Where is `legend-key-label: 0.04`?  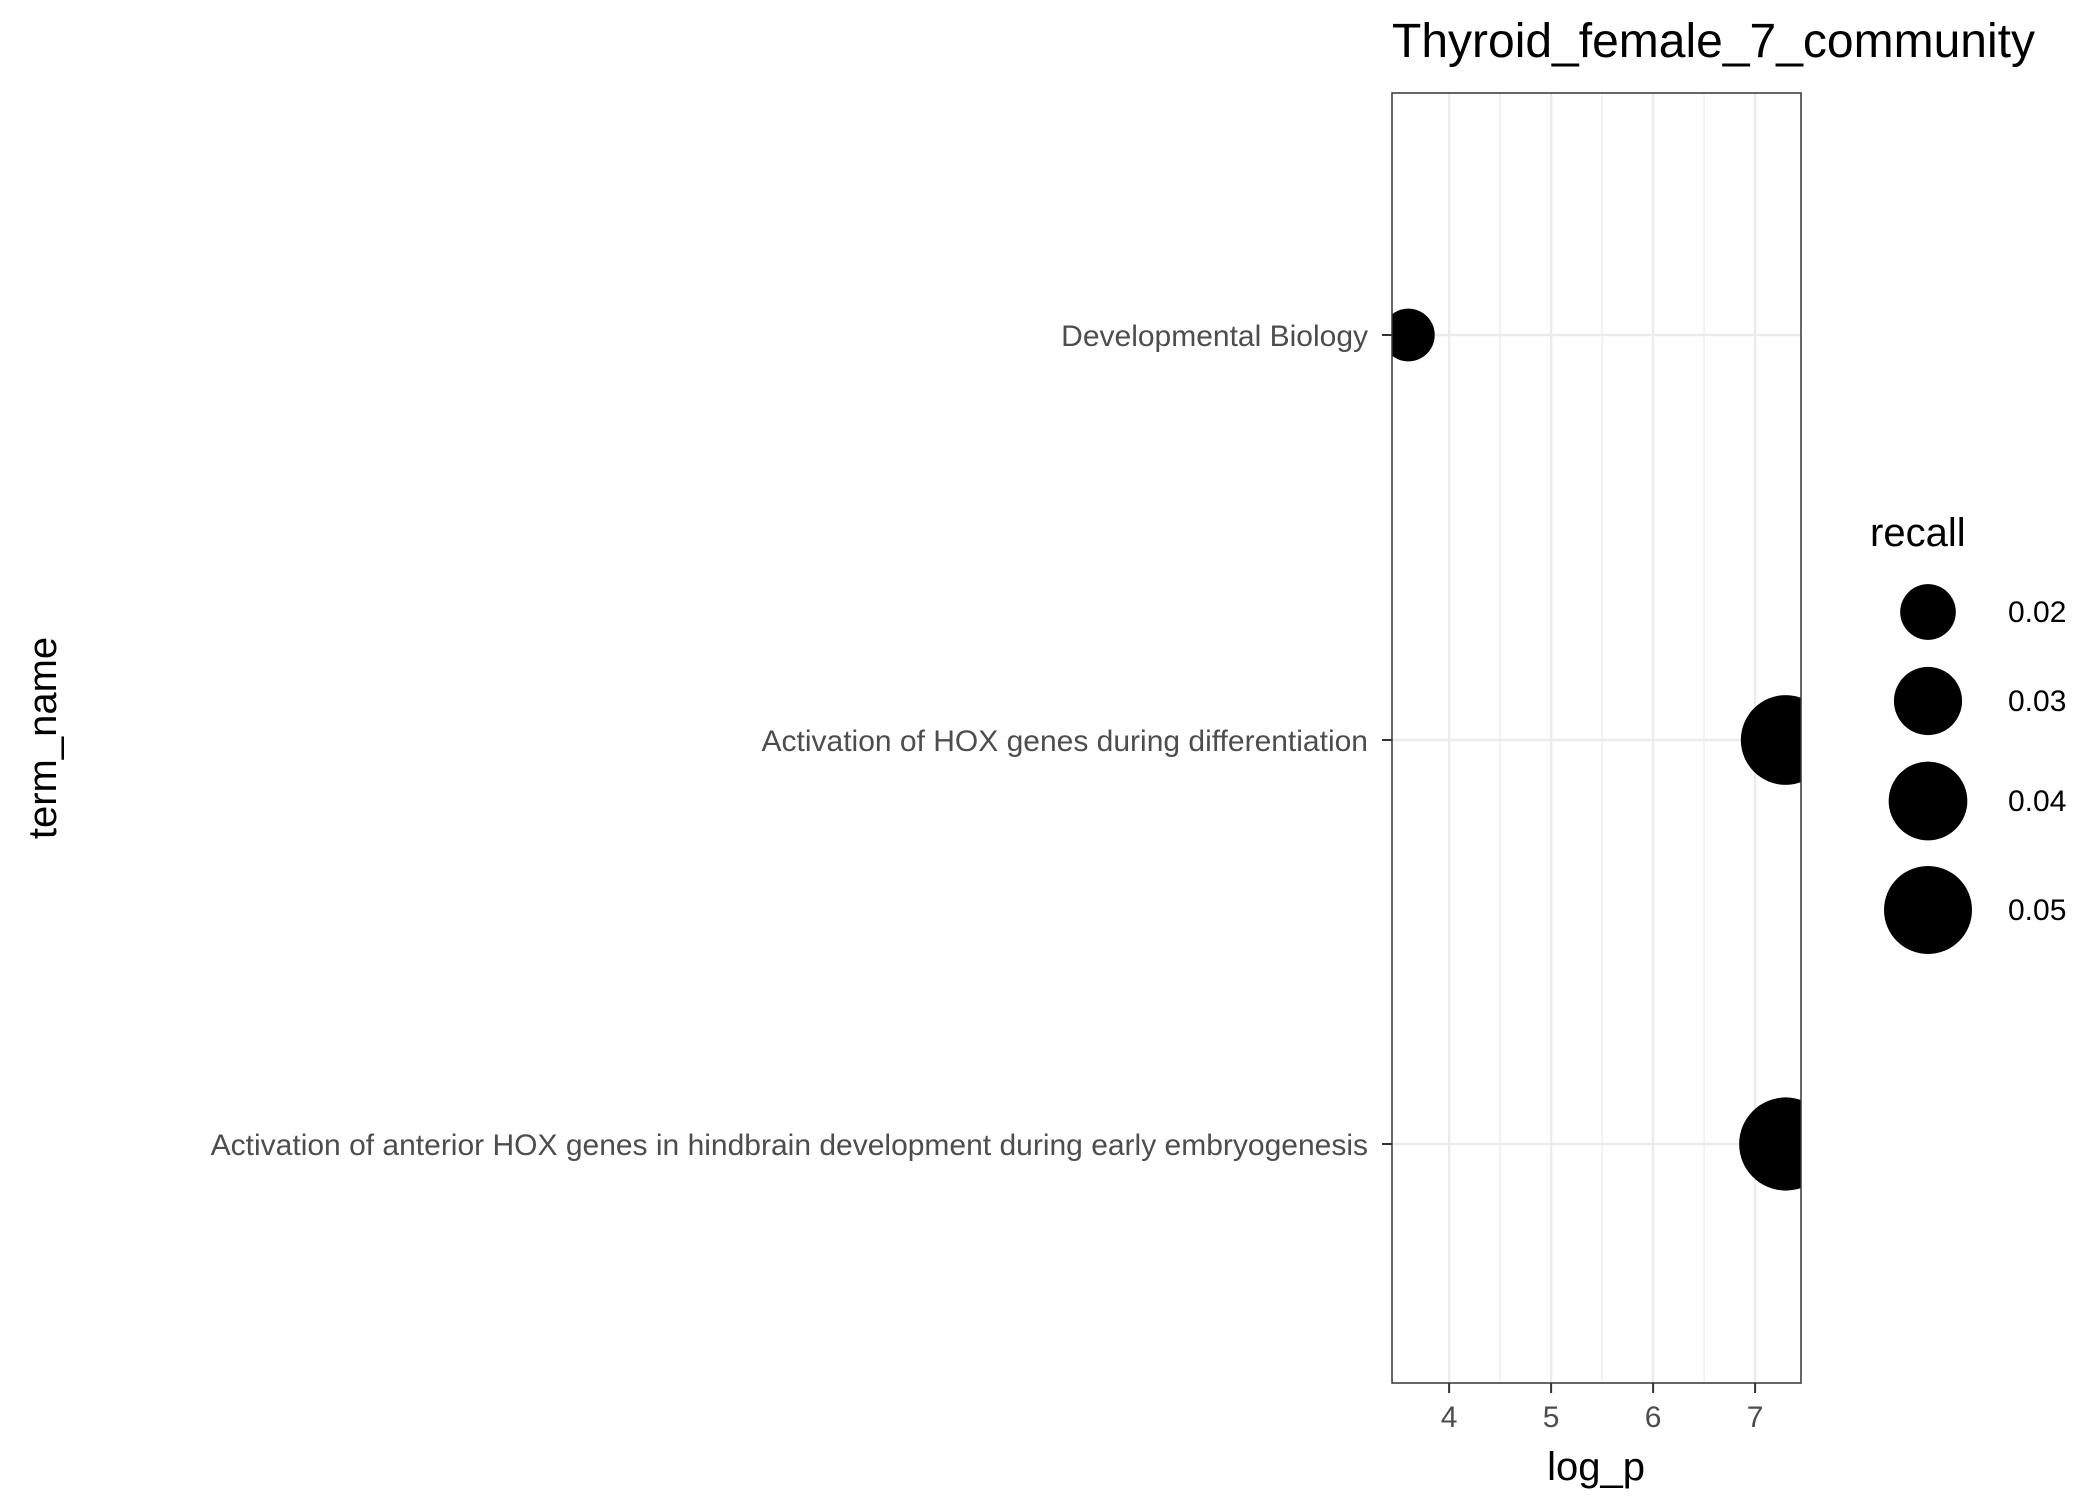
legend-key-label: 0.04 is located at coordinates (2037, 801).